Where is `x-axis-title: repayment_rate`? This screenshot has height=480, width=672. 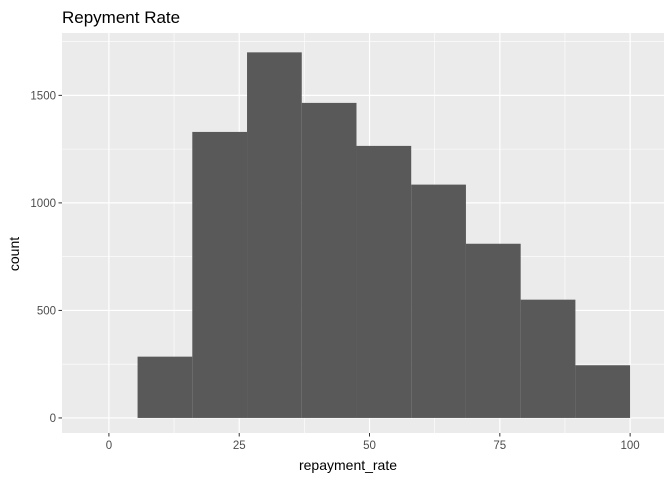
x-axis-title: repayment_rate is located at coordinates (348, 465).